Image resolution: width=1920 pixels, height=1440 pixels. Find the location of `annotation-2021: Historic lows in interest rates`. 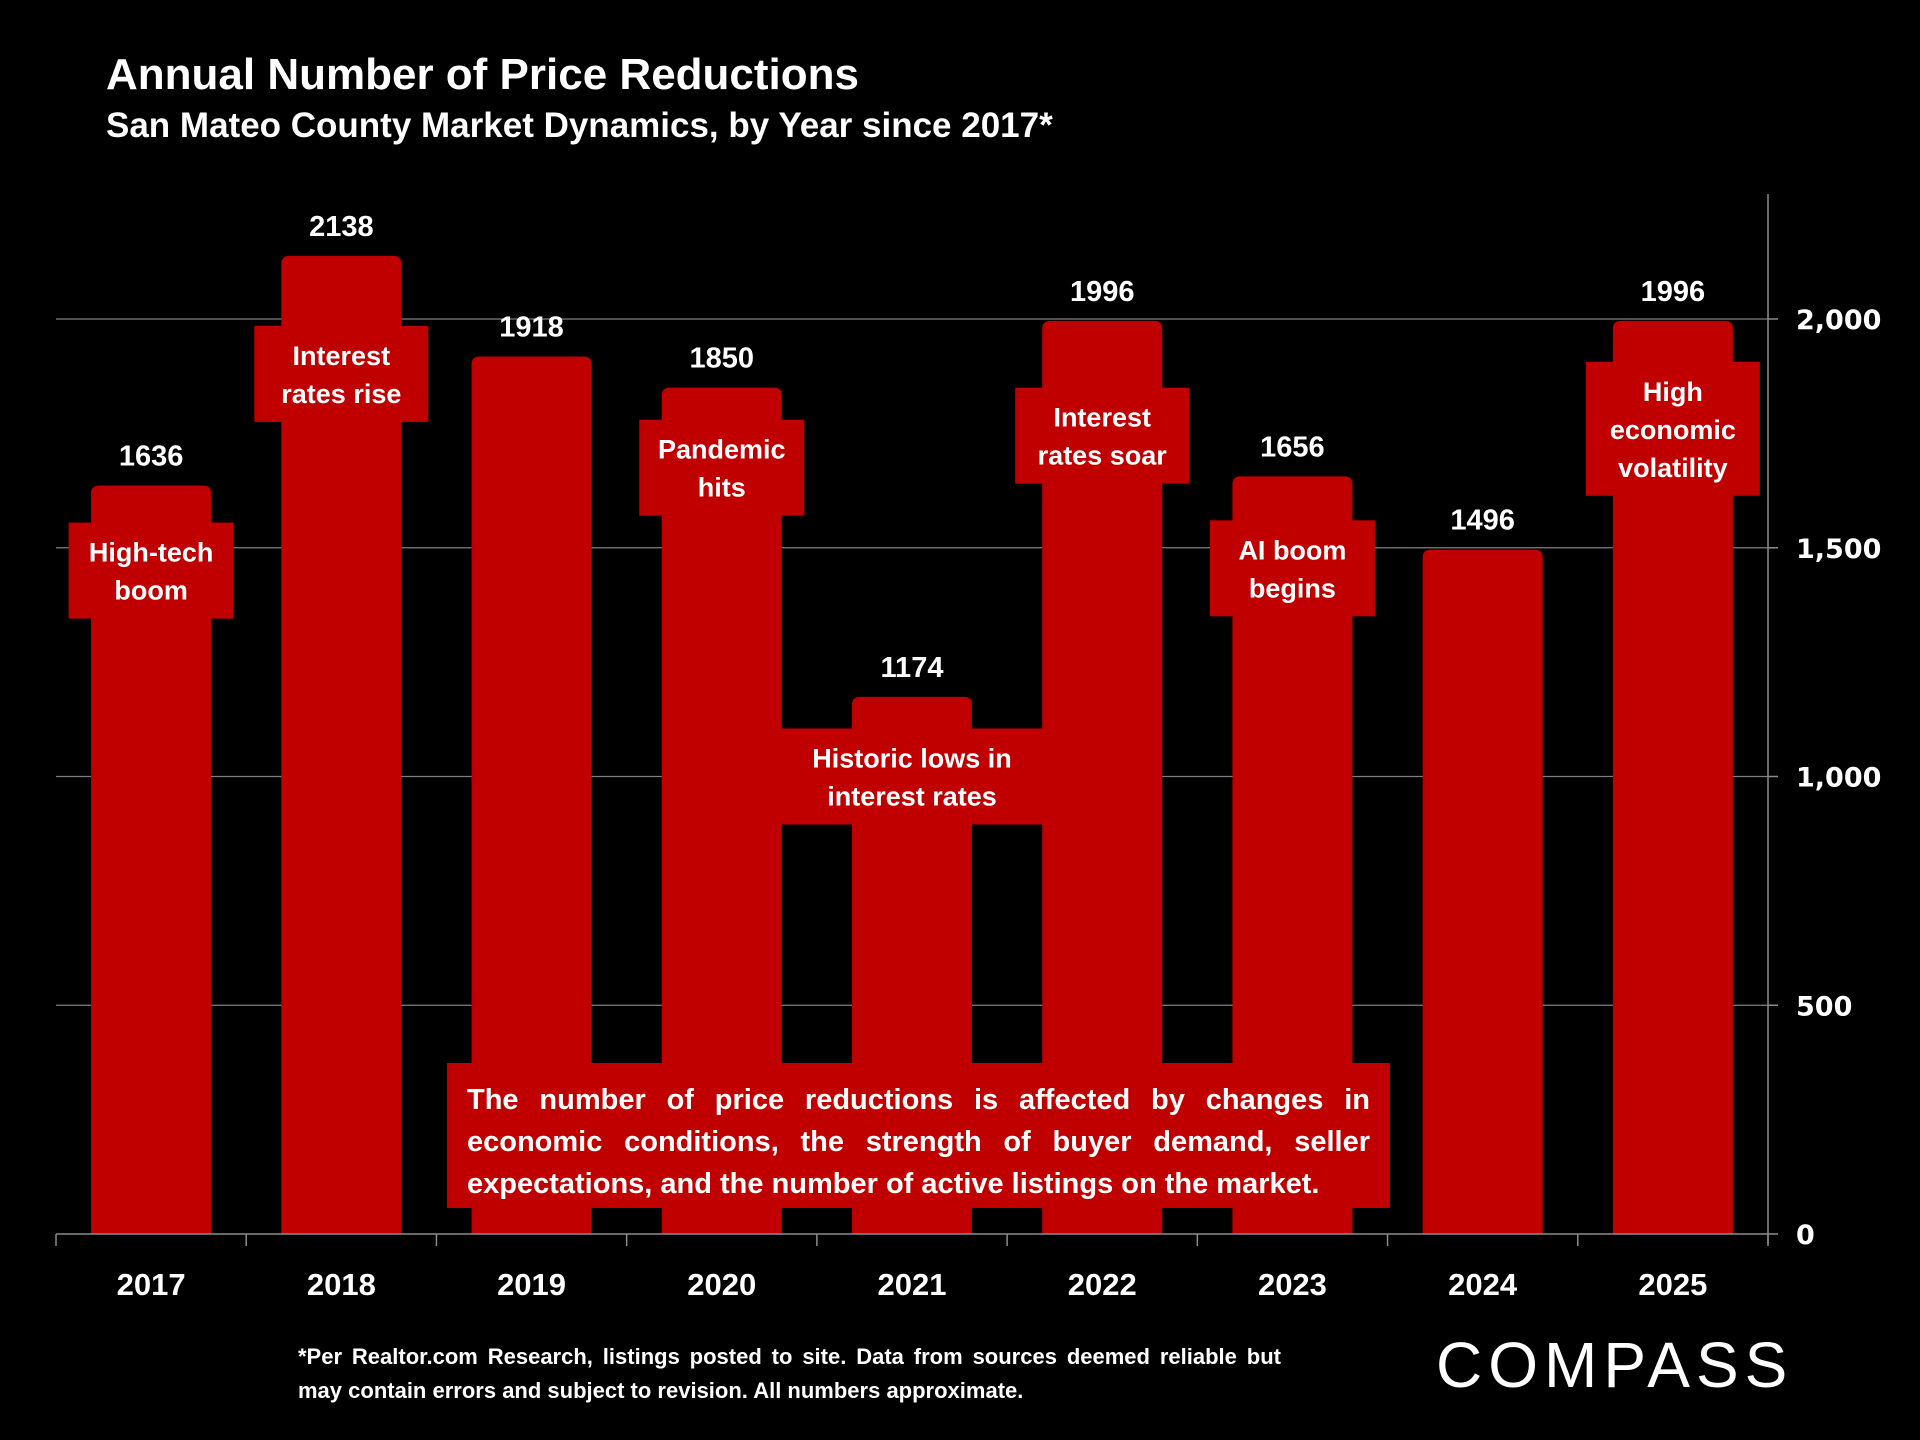

annotation-2021: Historic lows in interest rates is located at coordinates (912, 776).